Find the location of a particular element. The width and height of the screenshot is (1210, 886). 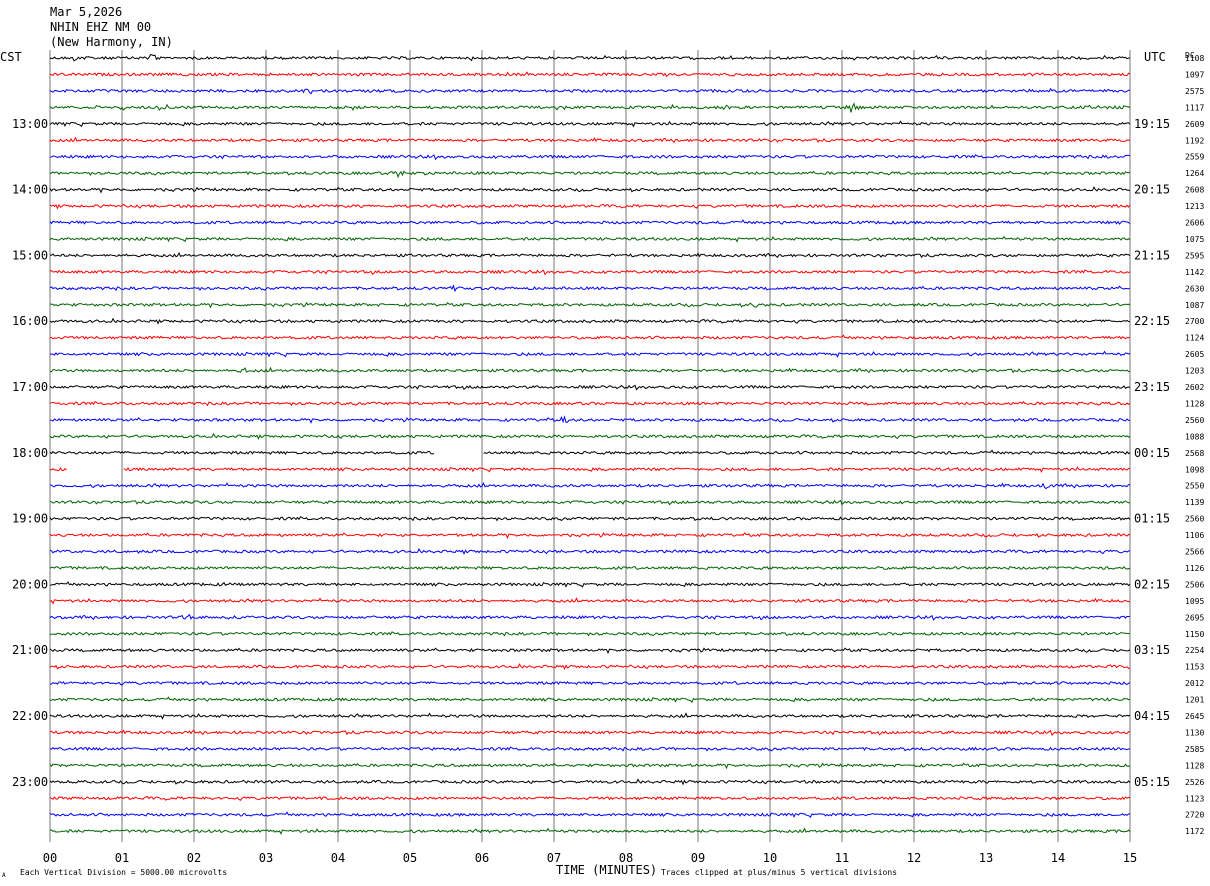

x-axis-ticks: 00 01 02 03 04 05 06 07 08 09 10 11 12 13 14 15 is located at coordinates (590, 858).